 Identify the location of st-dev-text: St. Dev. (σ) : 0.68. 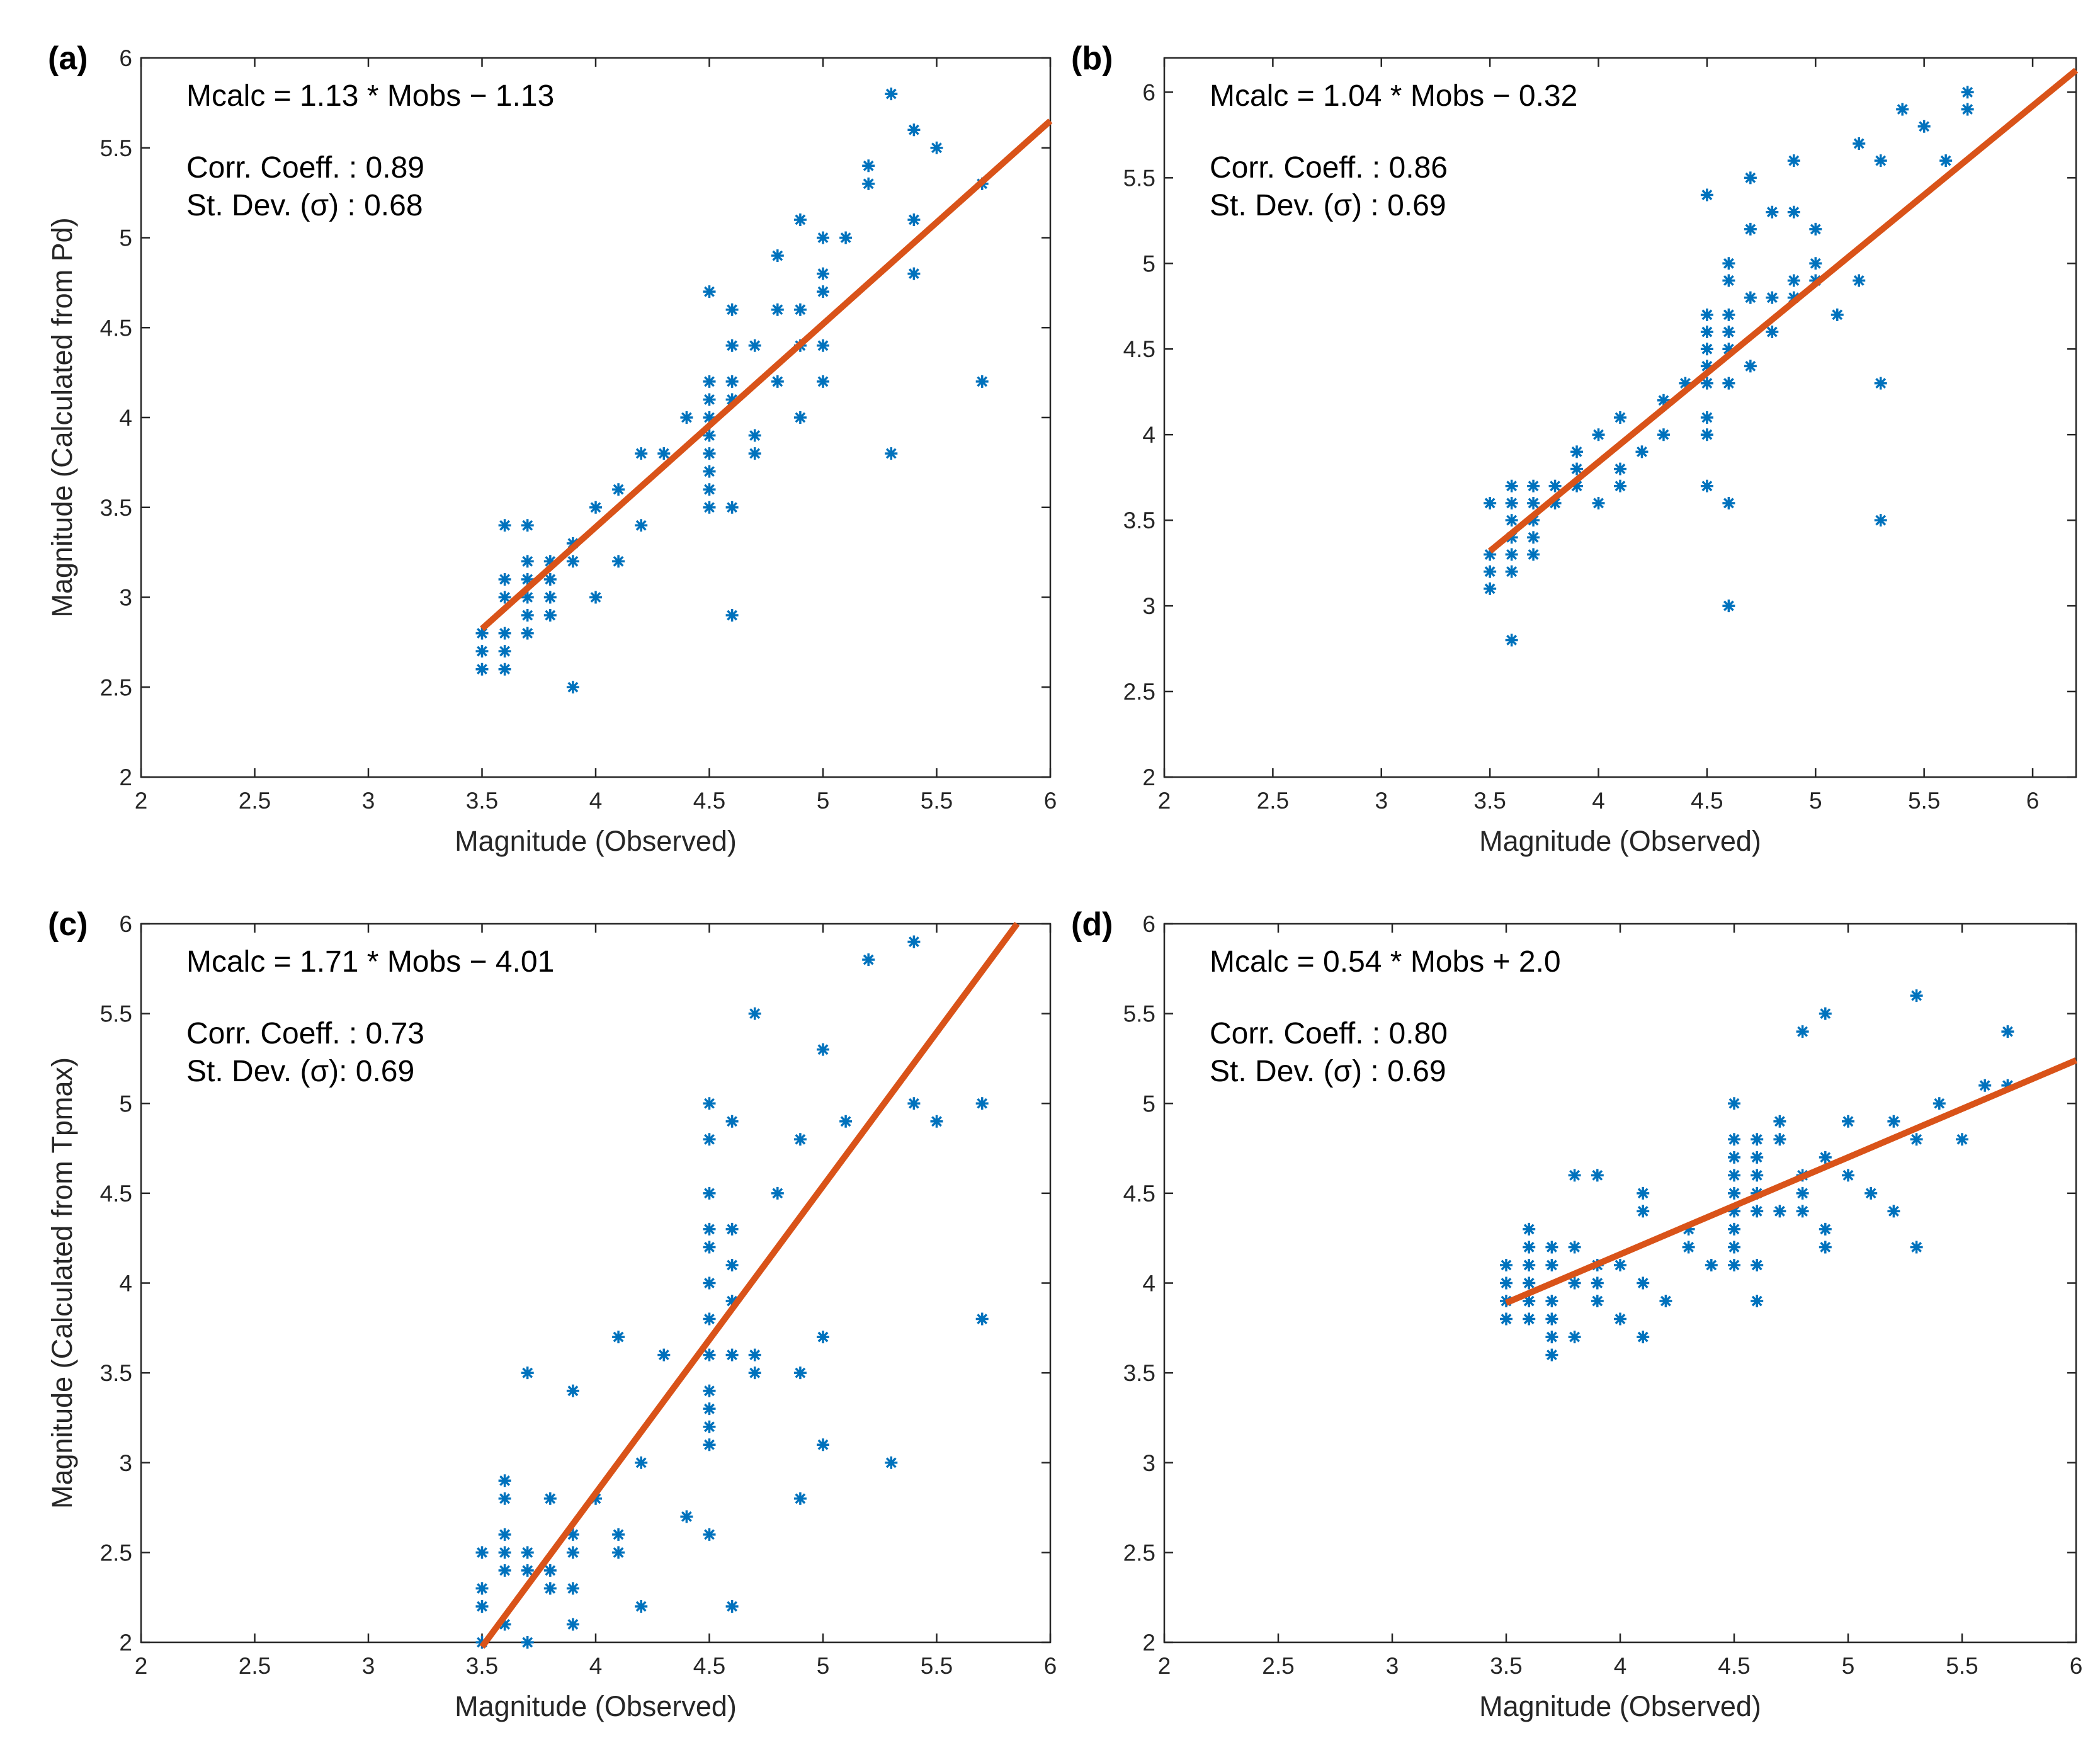
(304, 205).